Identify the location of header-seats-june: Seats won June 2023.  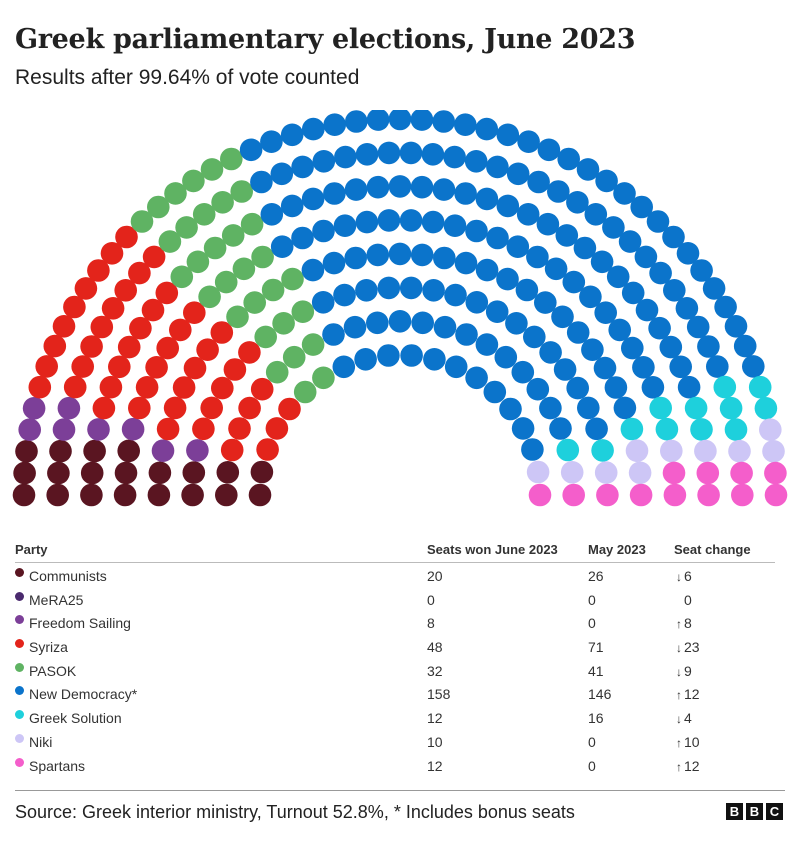
(492, 549).